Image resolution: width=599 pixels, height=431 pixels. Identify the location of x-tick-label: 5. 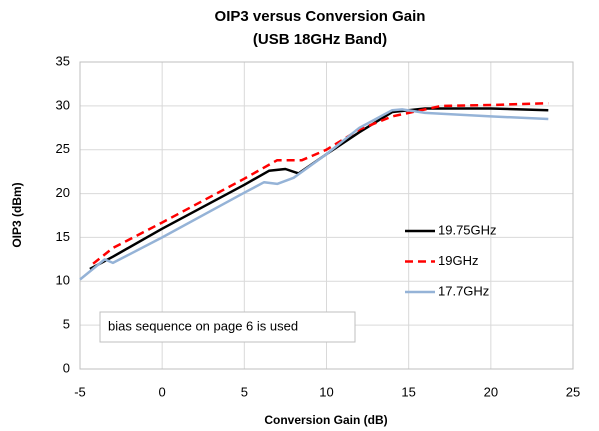
(244, 391).